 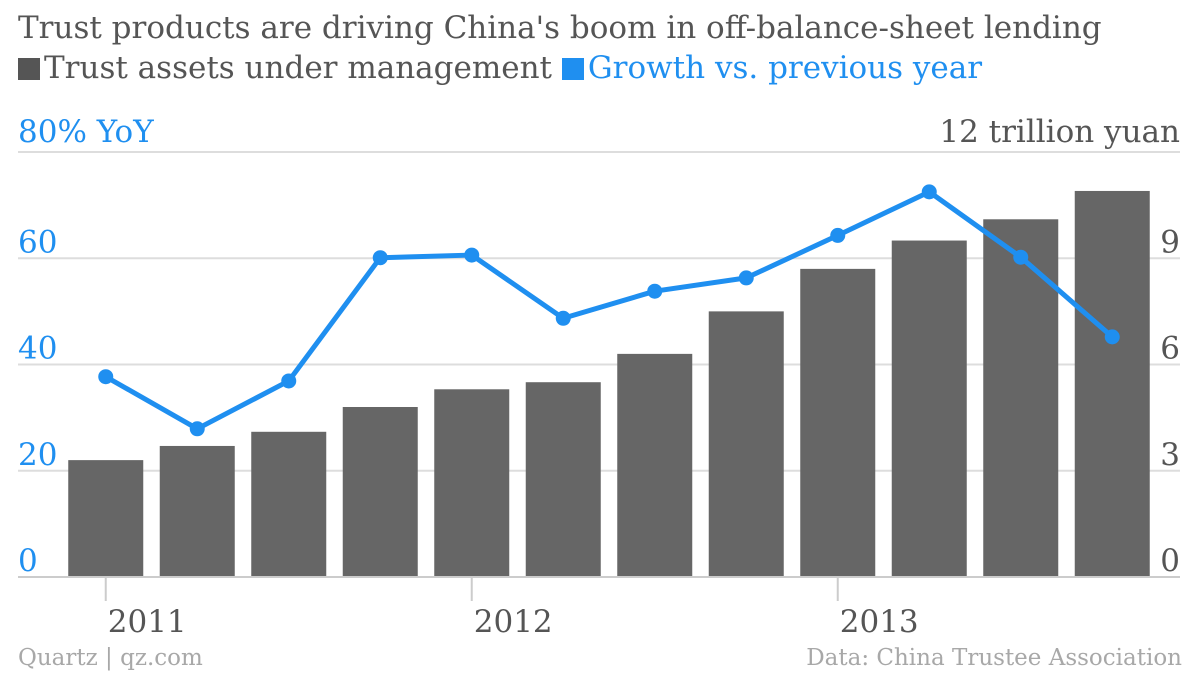 What do you see at coordinates (572, 69) in the screenshot?
I see `legend-swatch-blue` at bounding box center [572, 69].